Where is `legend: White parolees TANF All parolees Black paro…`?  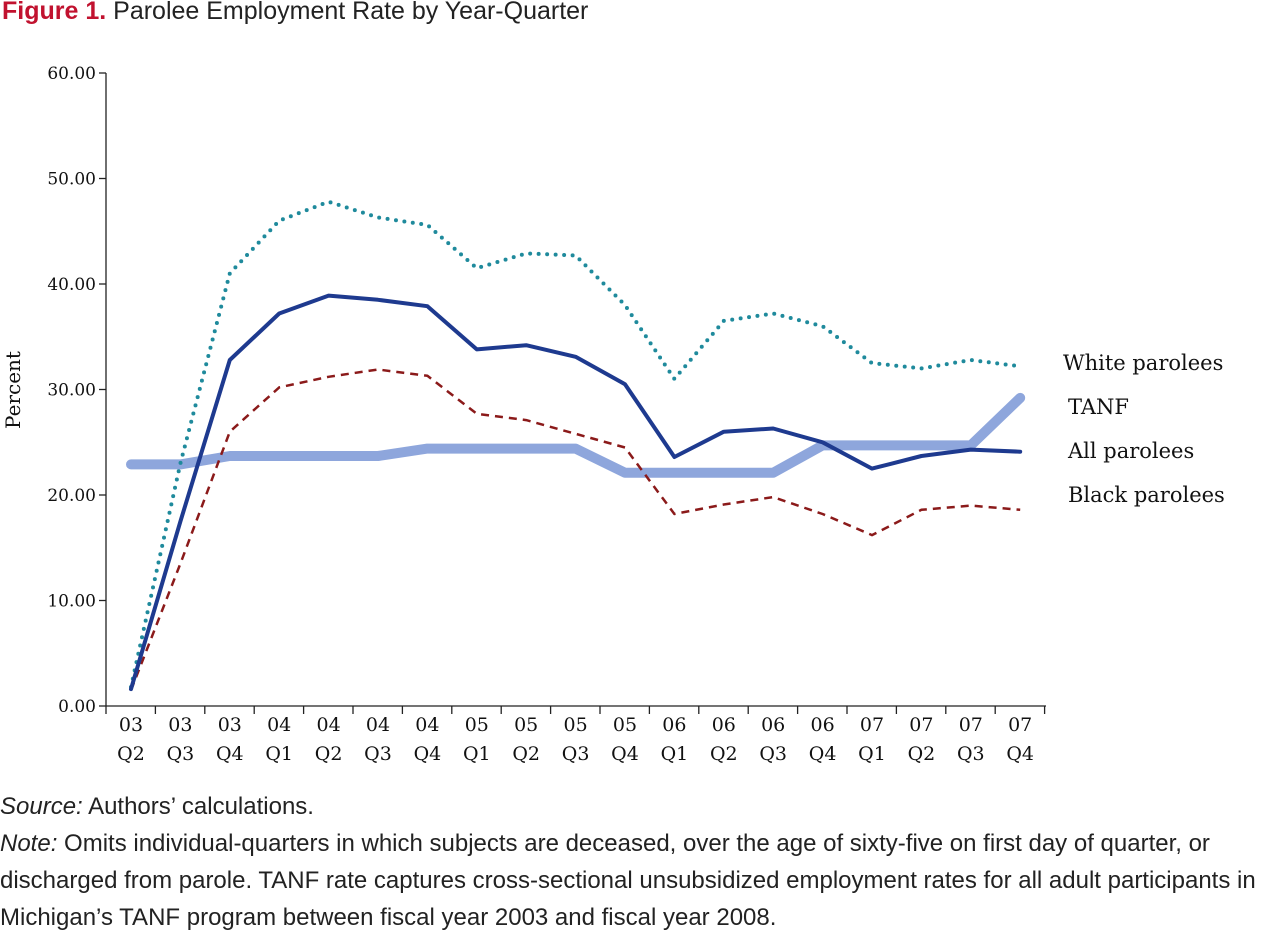
legend: White parolees TANF All parolees Black paro… is located at coordinates (1144, 429).